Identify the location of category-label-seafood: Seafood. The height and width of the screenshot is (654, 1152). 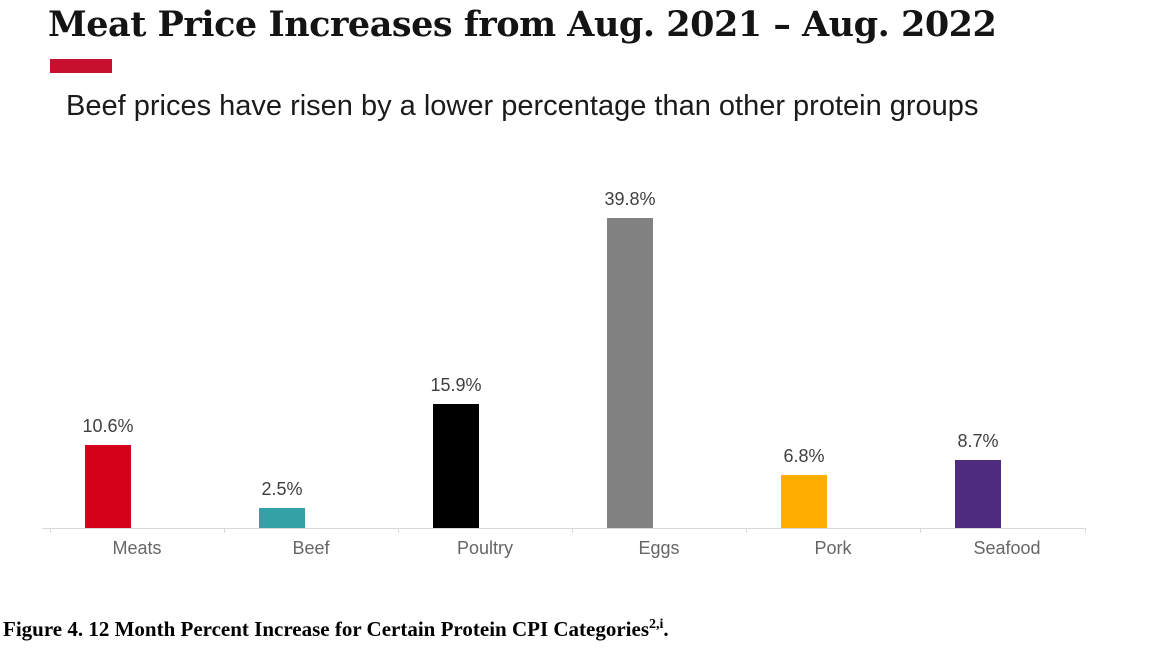
(1007, 548).